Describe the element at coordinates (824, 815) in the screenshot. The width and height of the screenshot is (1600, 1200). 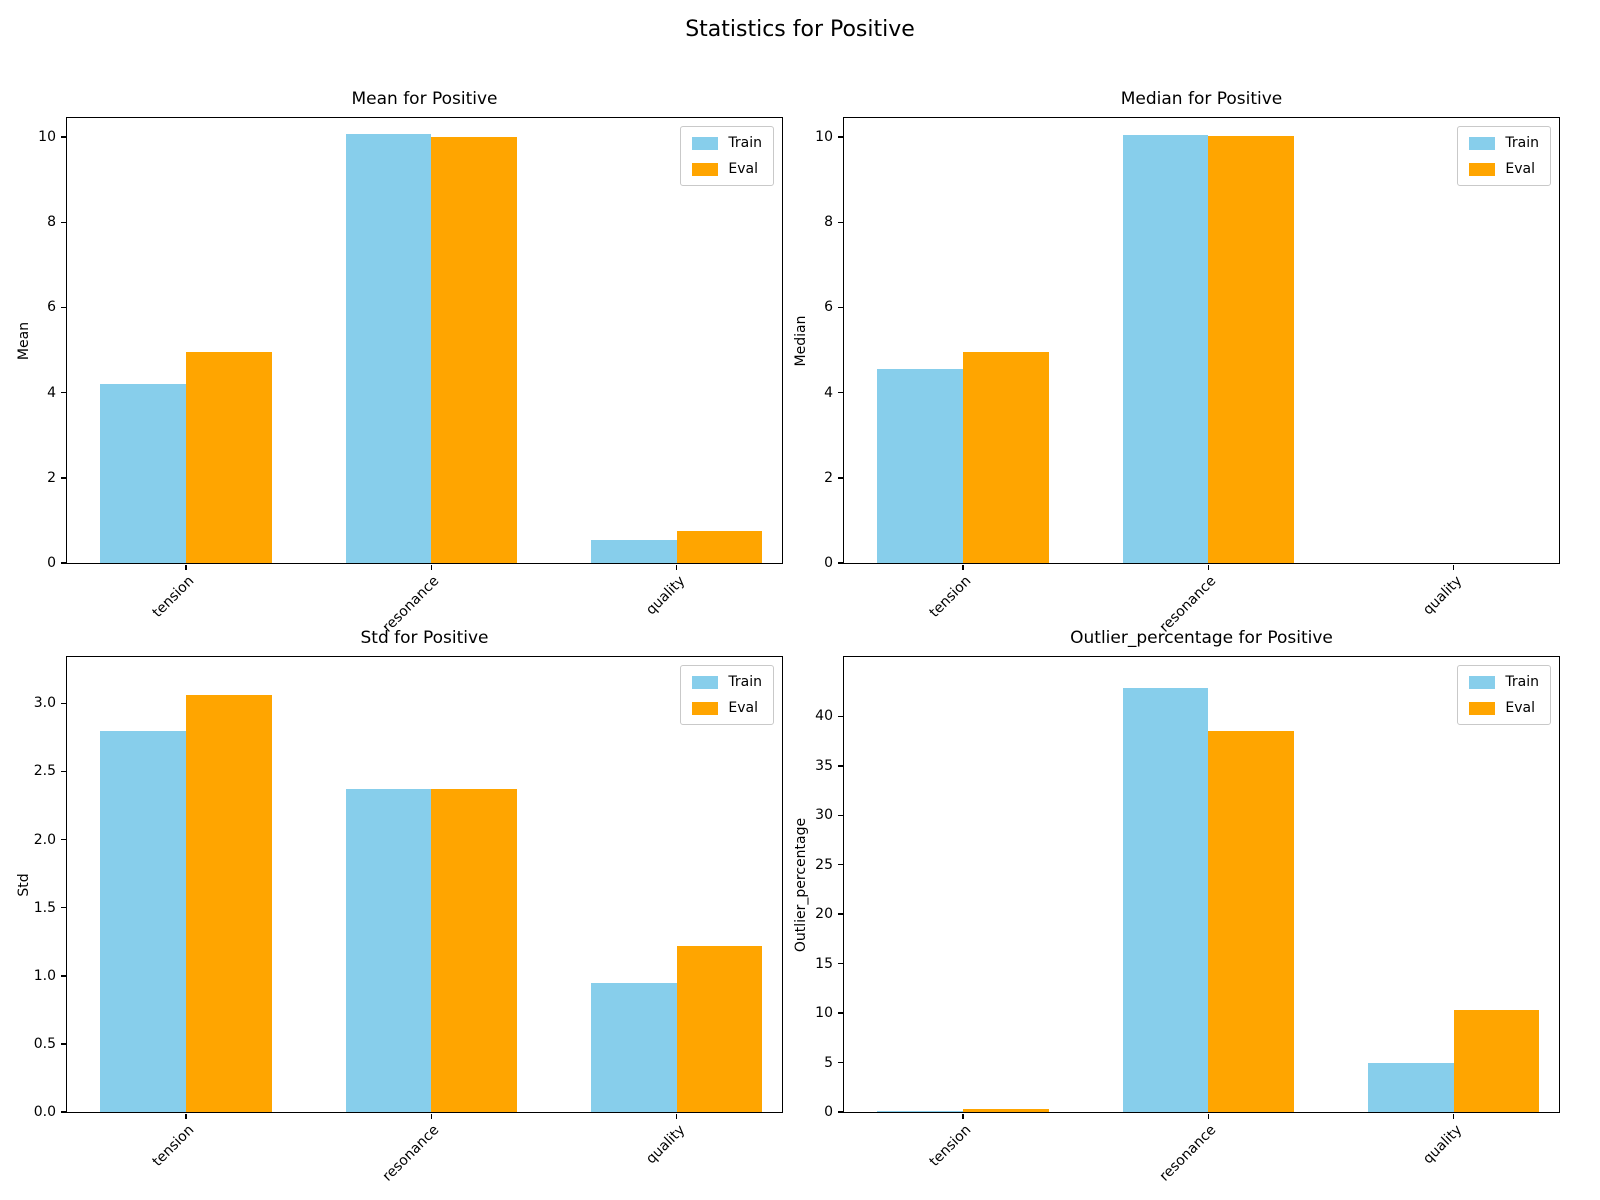
I see `y-tick-label: 30` at that location.